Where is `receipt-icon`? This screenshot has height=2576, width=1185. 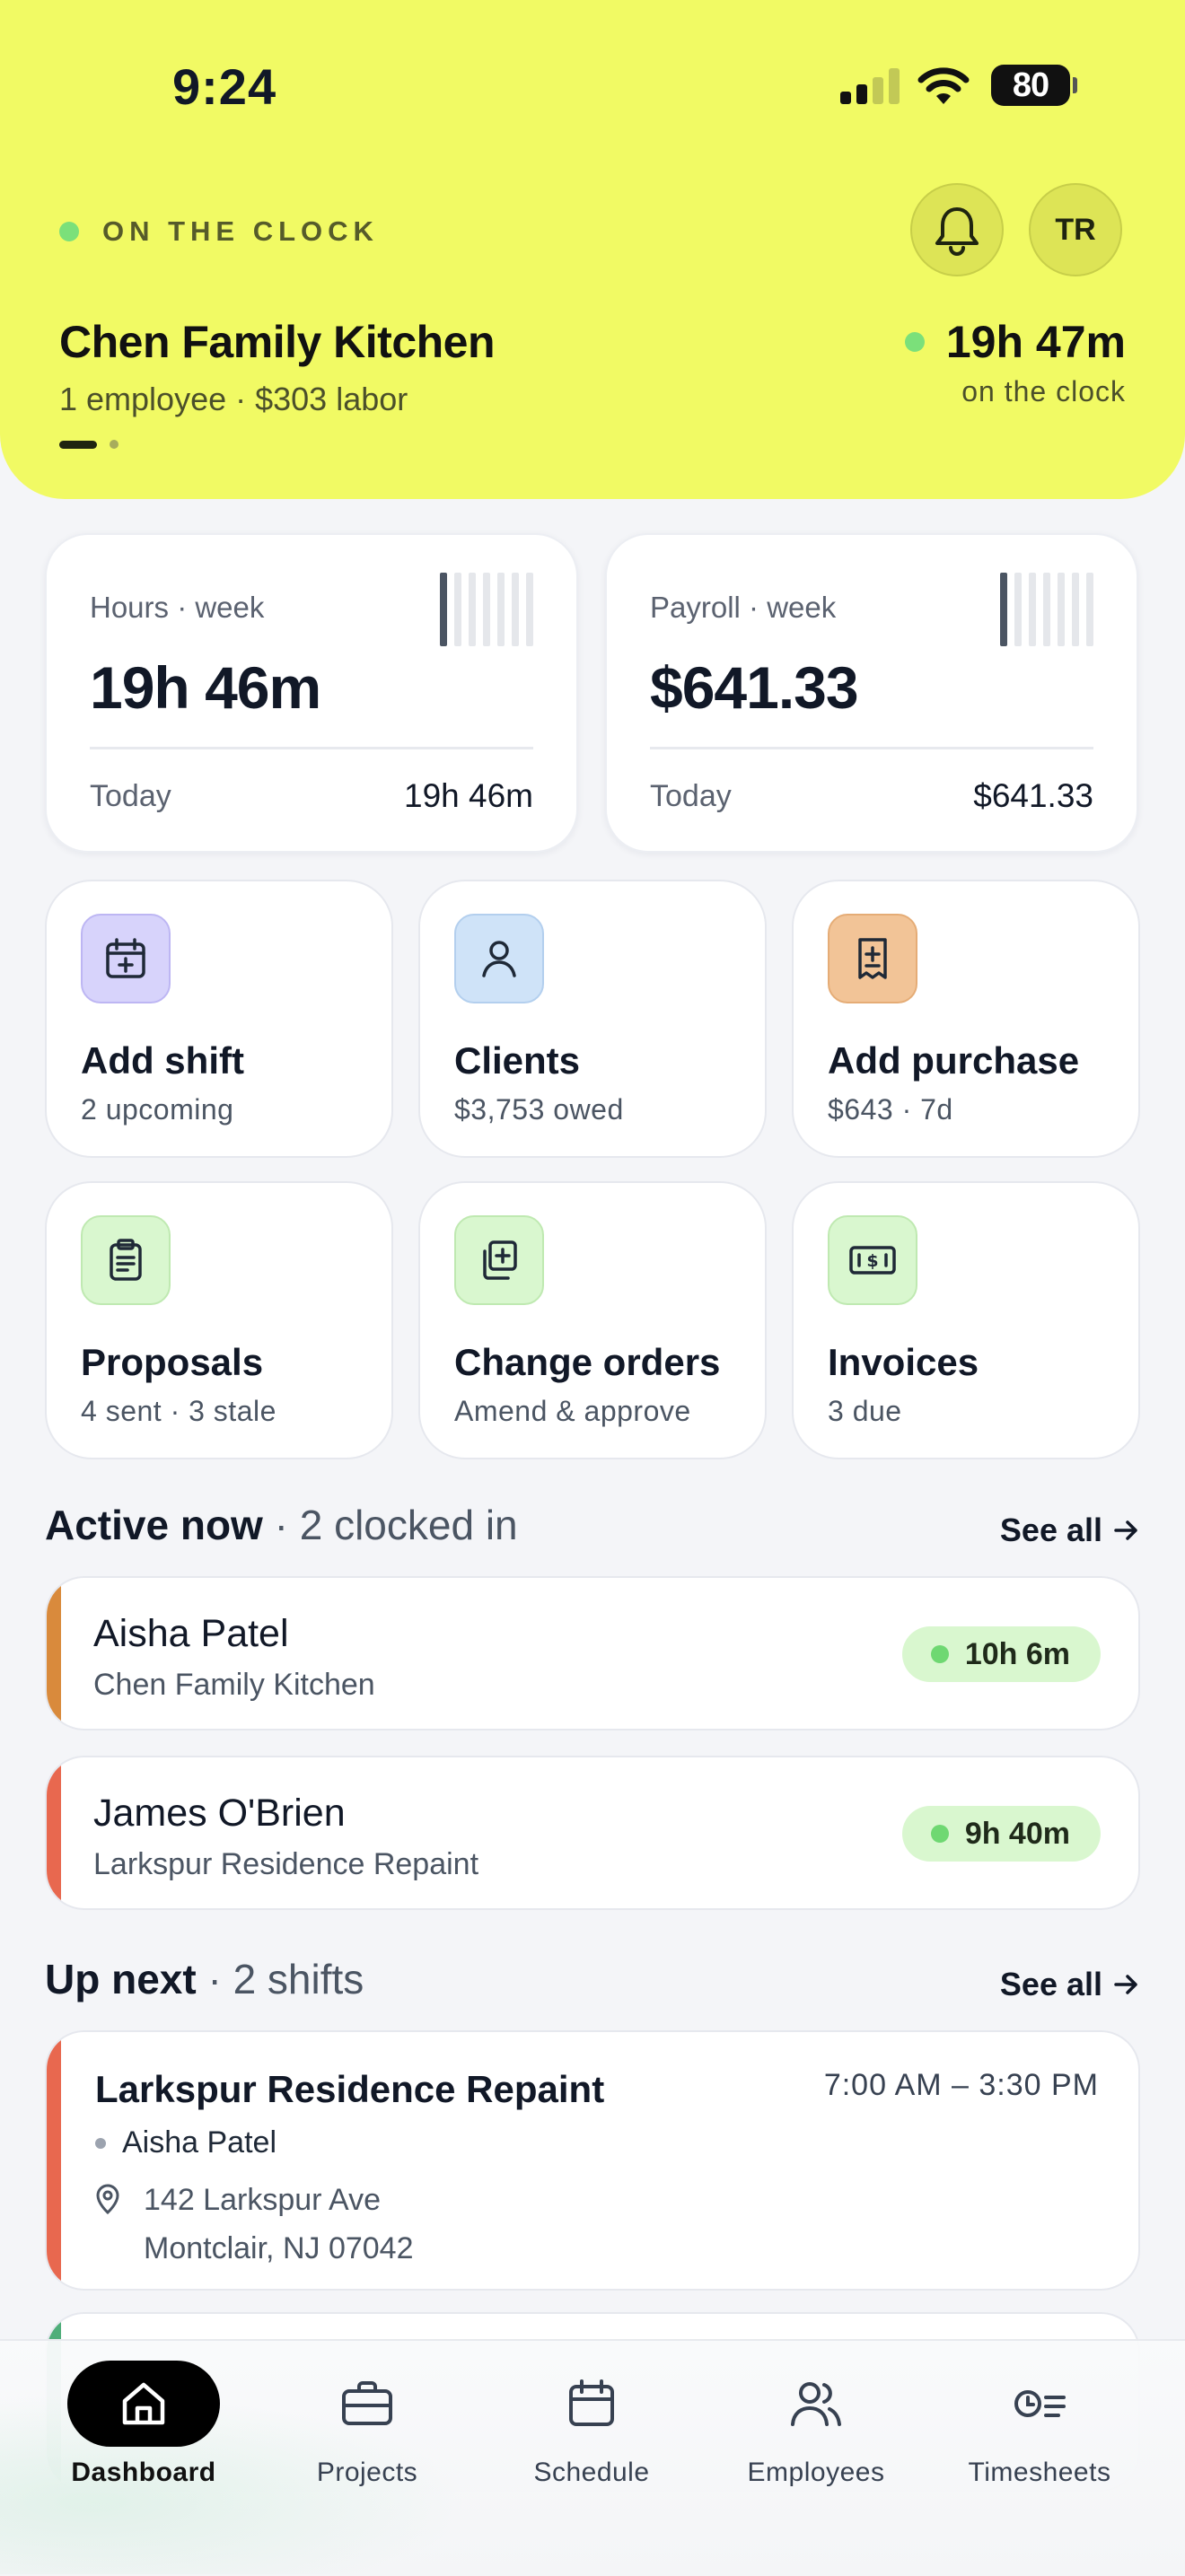 receipt-icon is located at coordinates (872, 959).